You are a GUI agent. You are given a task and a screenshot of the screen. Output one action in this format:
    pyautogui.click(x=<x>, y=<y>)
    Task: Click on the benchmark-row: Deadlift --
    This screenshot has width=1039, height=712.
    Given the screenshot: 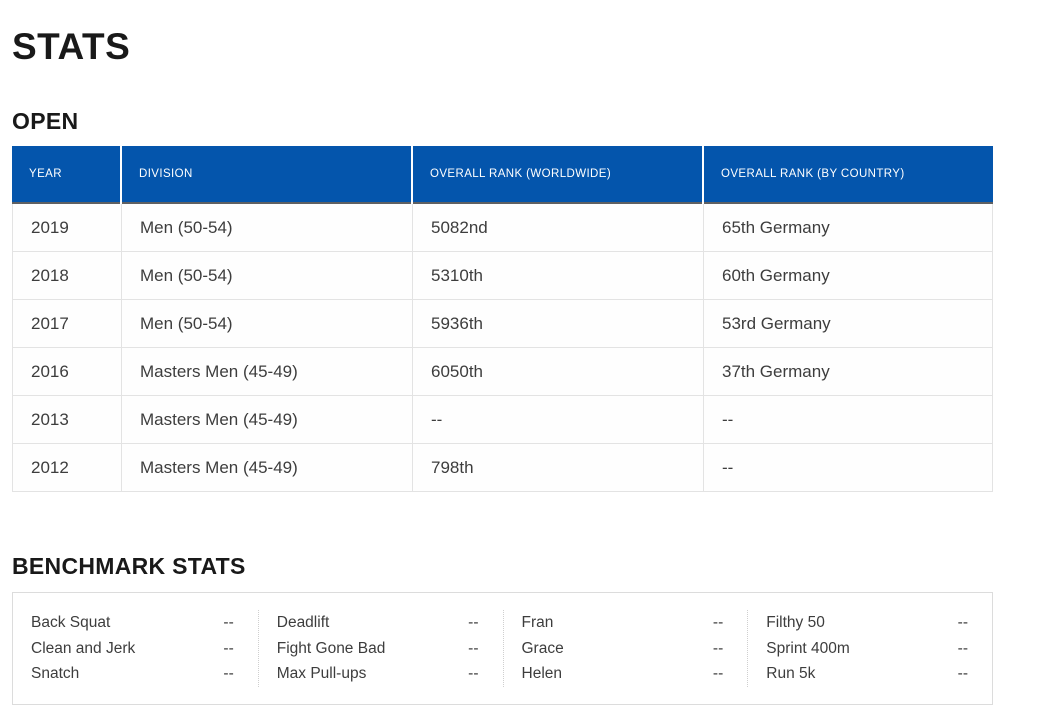 What is the action you would take?
    pyautogui.click(x=383, y=623)
    